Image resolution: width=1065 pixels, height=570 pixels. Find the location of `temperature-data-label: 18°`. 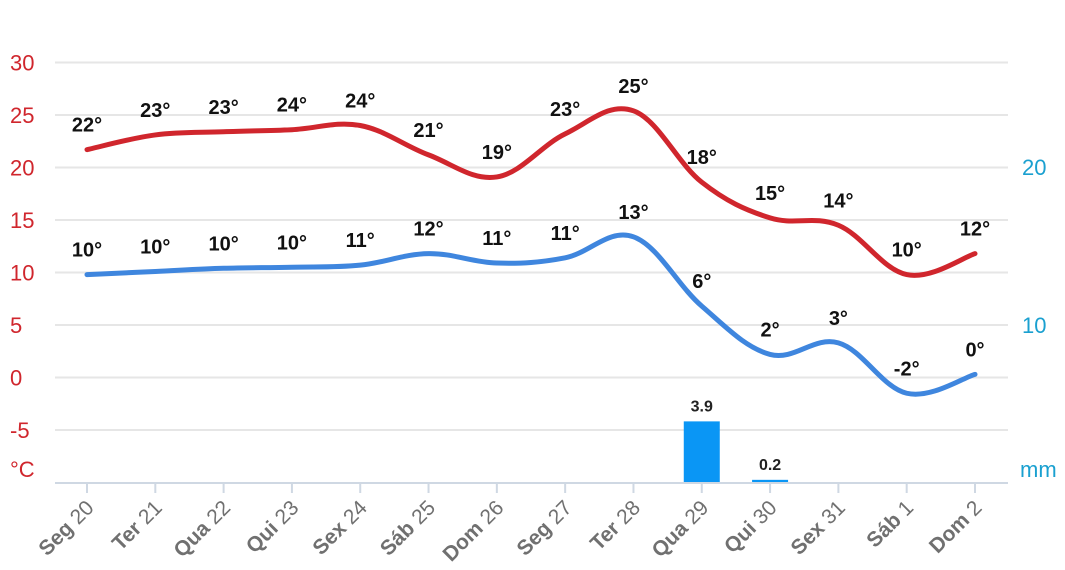

temperature-data-label: 18° is located at coordinates (702, 158).